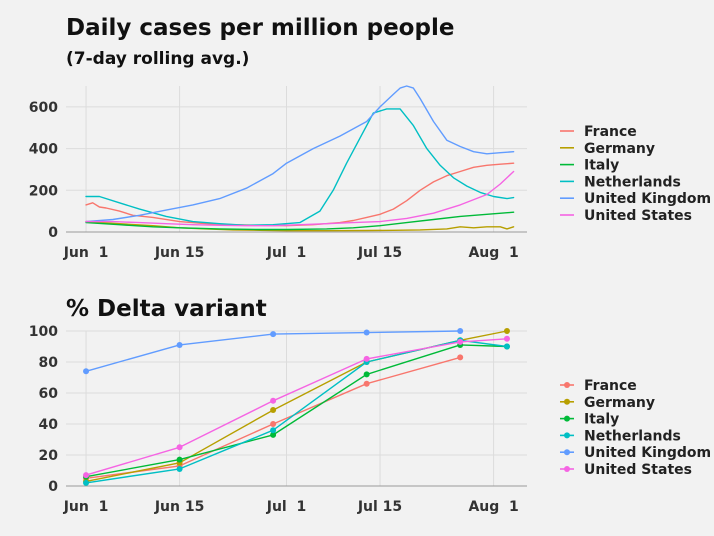  I want to click on series-line-netherlands, so click(300, 167).